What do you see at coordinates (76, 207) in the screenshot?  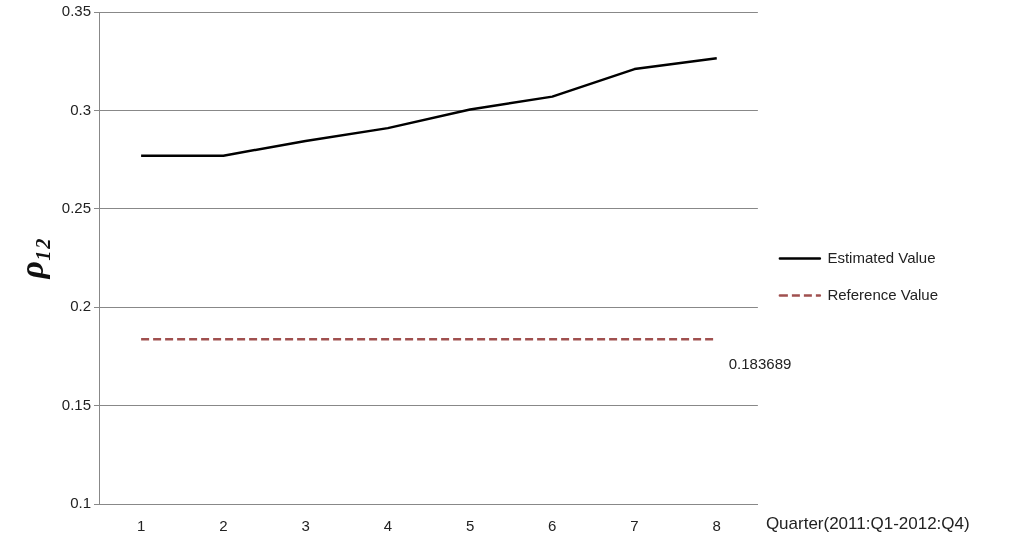 I see `y-tick-label: 0.25` at bounding box center [76, 207].